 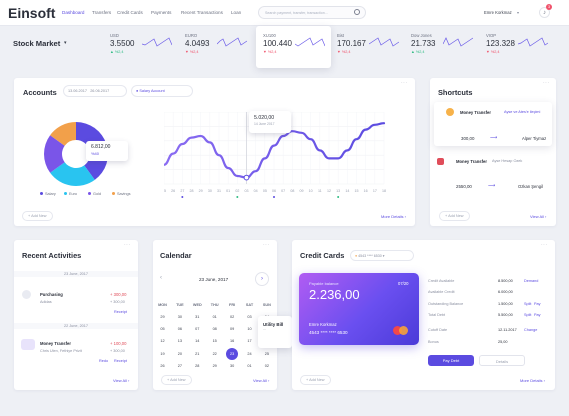 I want to click on ticker-xu100: XU100 100.440 ▼ %2,4, so click(x=294, y=49).